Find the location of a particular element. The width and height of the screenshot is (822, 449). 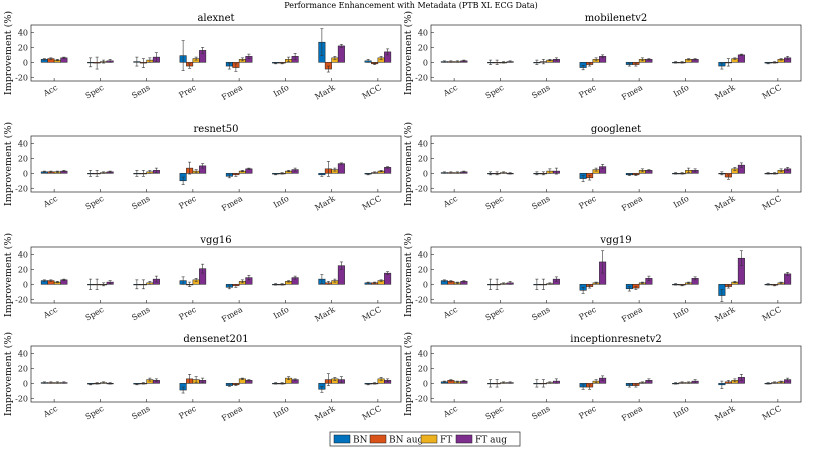

legend-label: BN is located at coordinates (360, 441).